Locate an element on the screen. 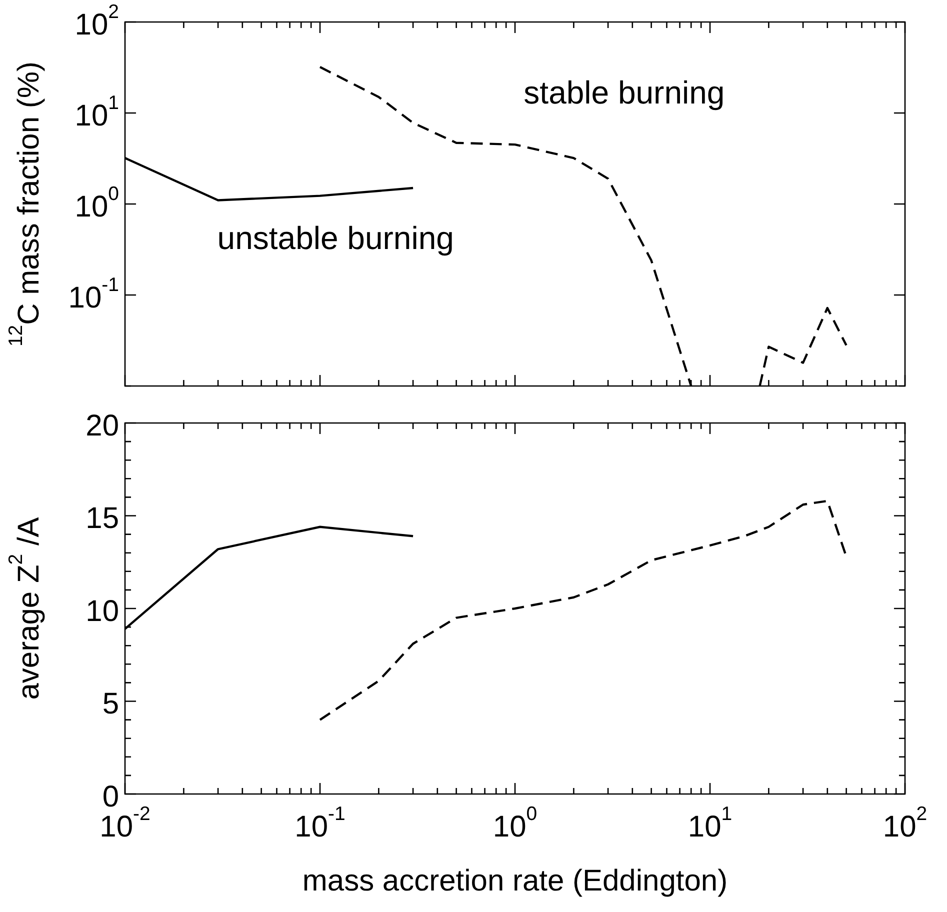 The image size is (947, 912). y-tick-label: 20 is located at coordinates (103, 425).